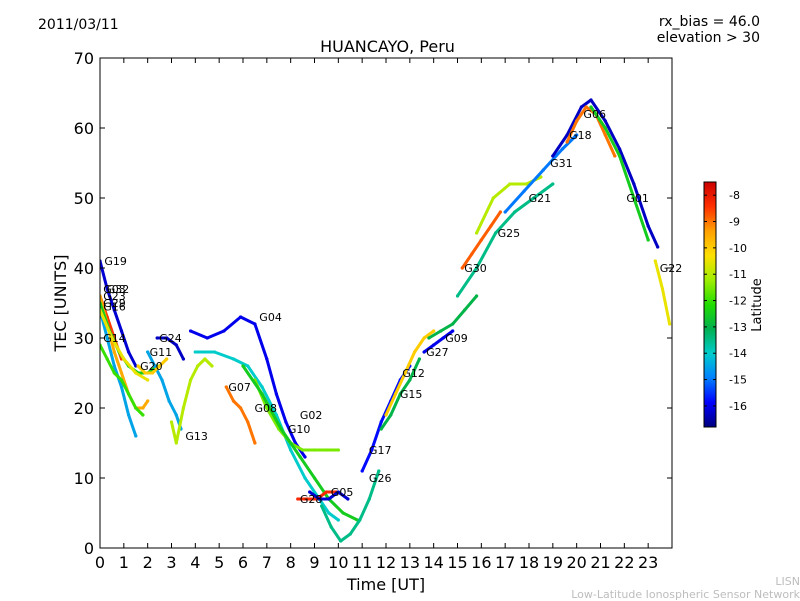 The image size is (800, 601). Describe the element at coordinates (270, 317) in the screenshot. I see `sat-label-G04: G04` at that location.